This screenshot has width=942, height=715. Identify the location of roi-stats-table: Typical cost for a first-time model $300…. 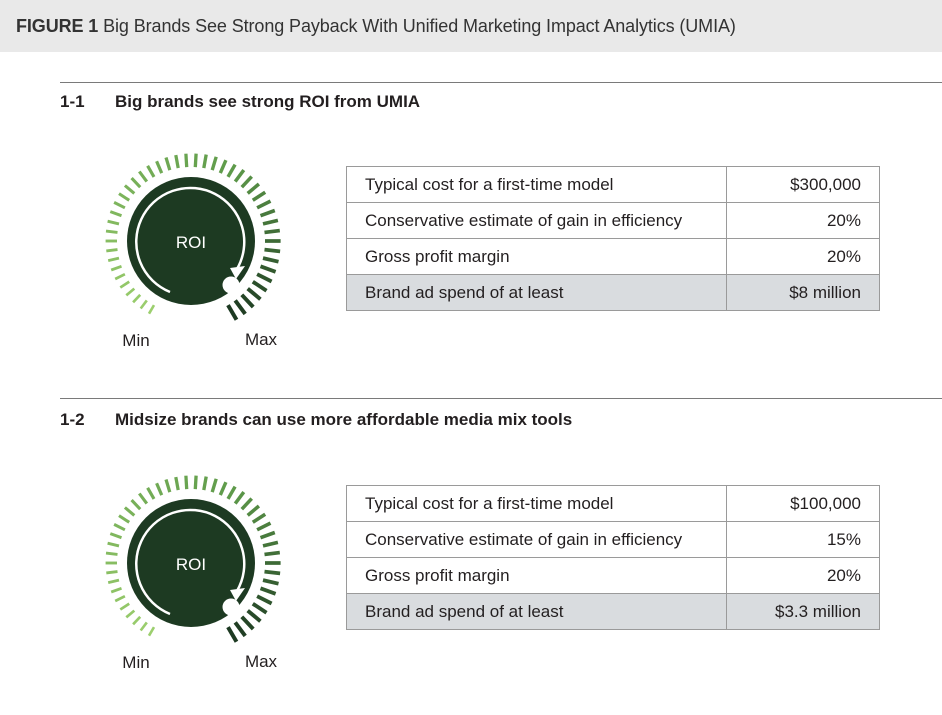
(613, 238).